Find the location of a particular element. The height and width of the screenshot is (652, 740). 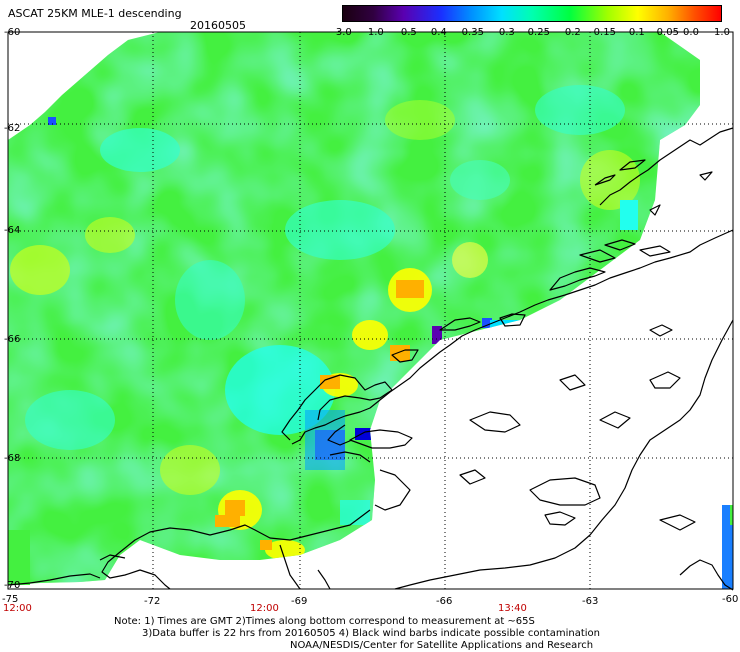

colorbar-tick: 1.0 is located at coordinates (722, 32).